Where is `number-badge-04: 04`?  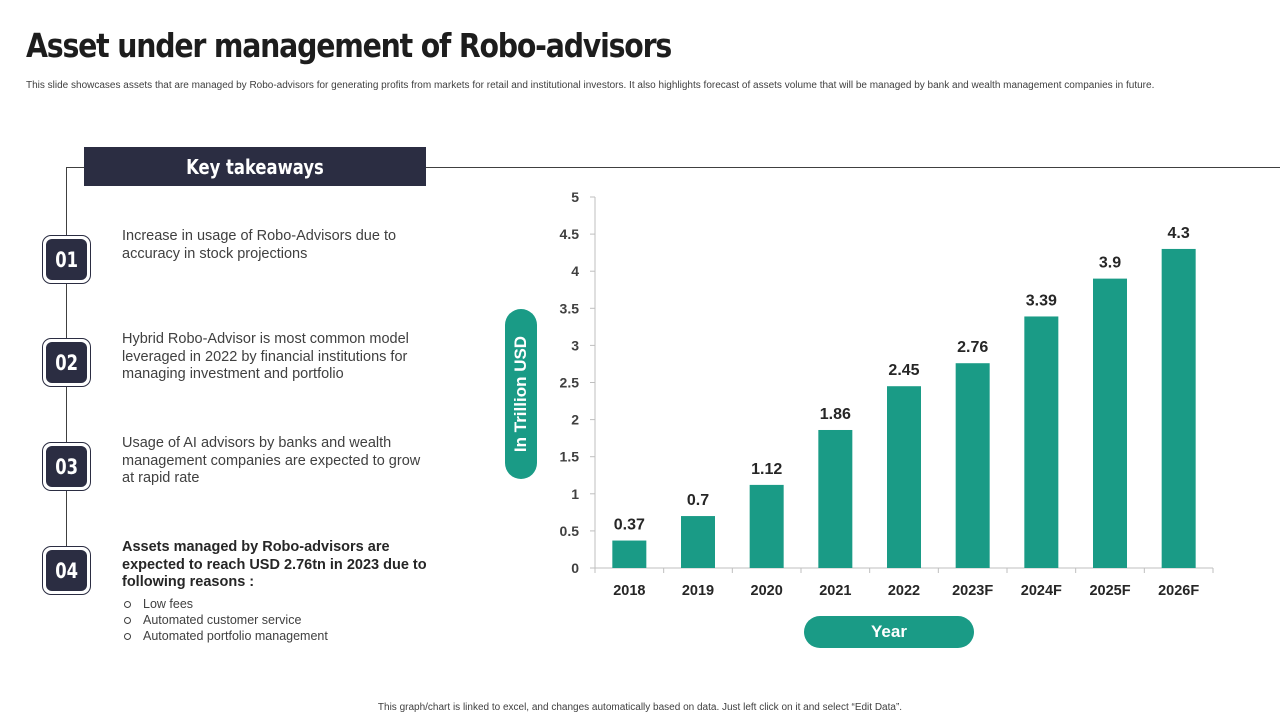 number-badge-04: 04 is located at coordinates (66, 570).